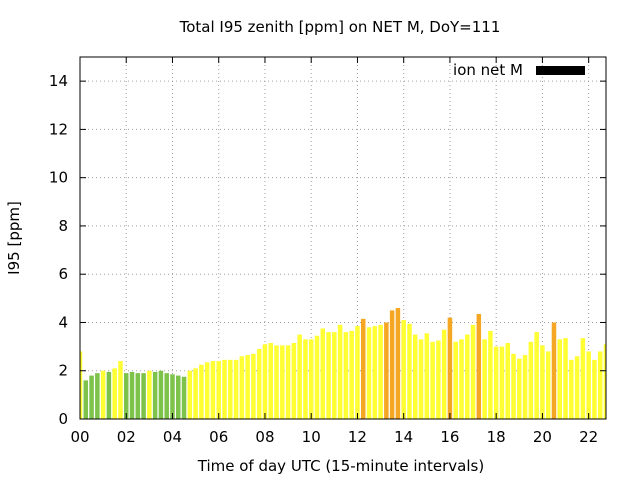 This screenshot has height=480, width=640. What do you see at coordinates (311, 437) in the screenshot?
I see `x-tick-label: 10` at bounding box center [311, 437].